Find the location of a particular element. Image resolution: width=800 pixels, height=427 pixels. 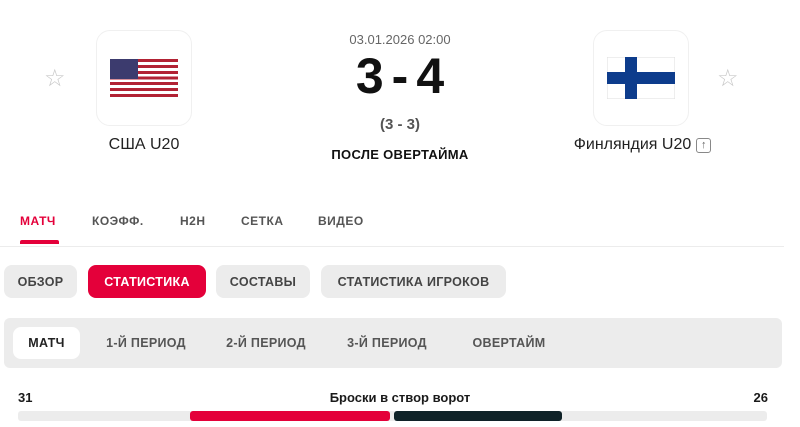

tab-bracket: СЕТКА is located at coordinates (262, 221).